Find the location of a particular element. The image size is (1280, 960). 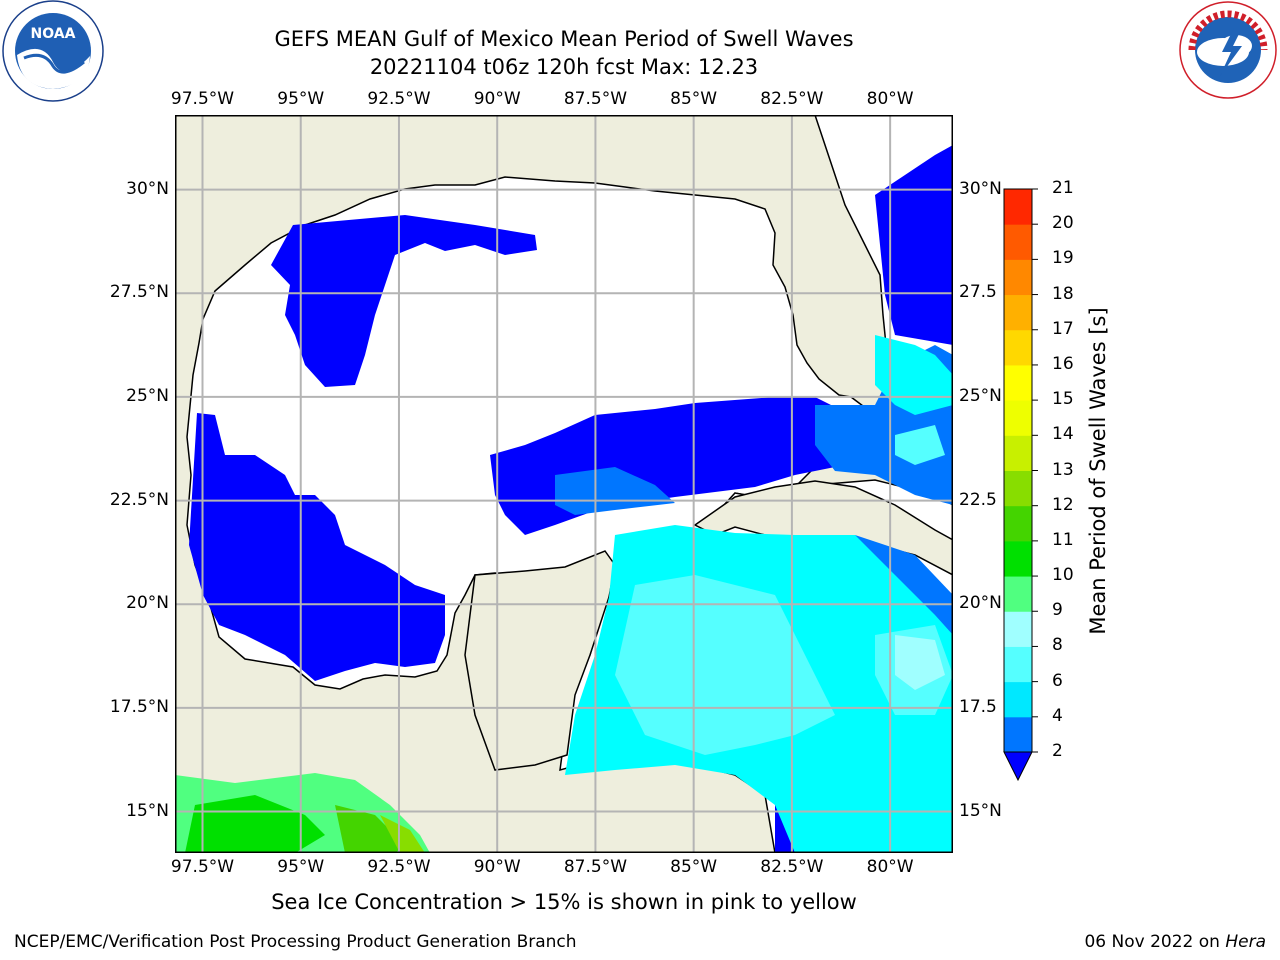

colorbar-tick-label: 18 is located at coordinates (1063, 293).